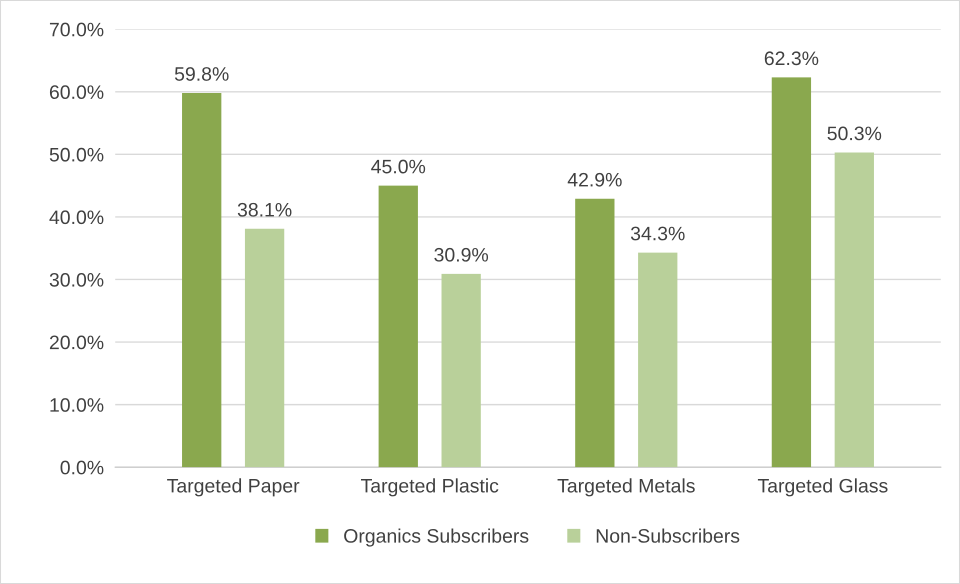  What do you see at coordinates (265, 209) in the screenshot?
I see `data-label: 38.1%` at bounding box center [265, 209].